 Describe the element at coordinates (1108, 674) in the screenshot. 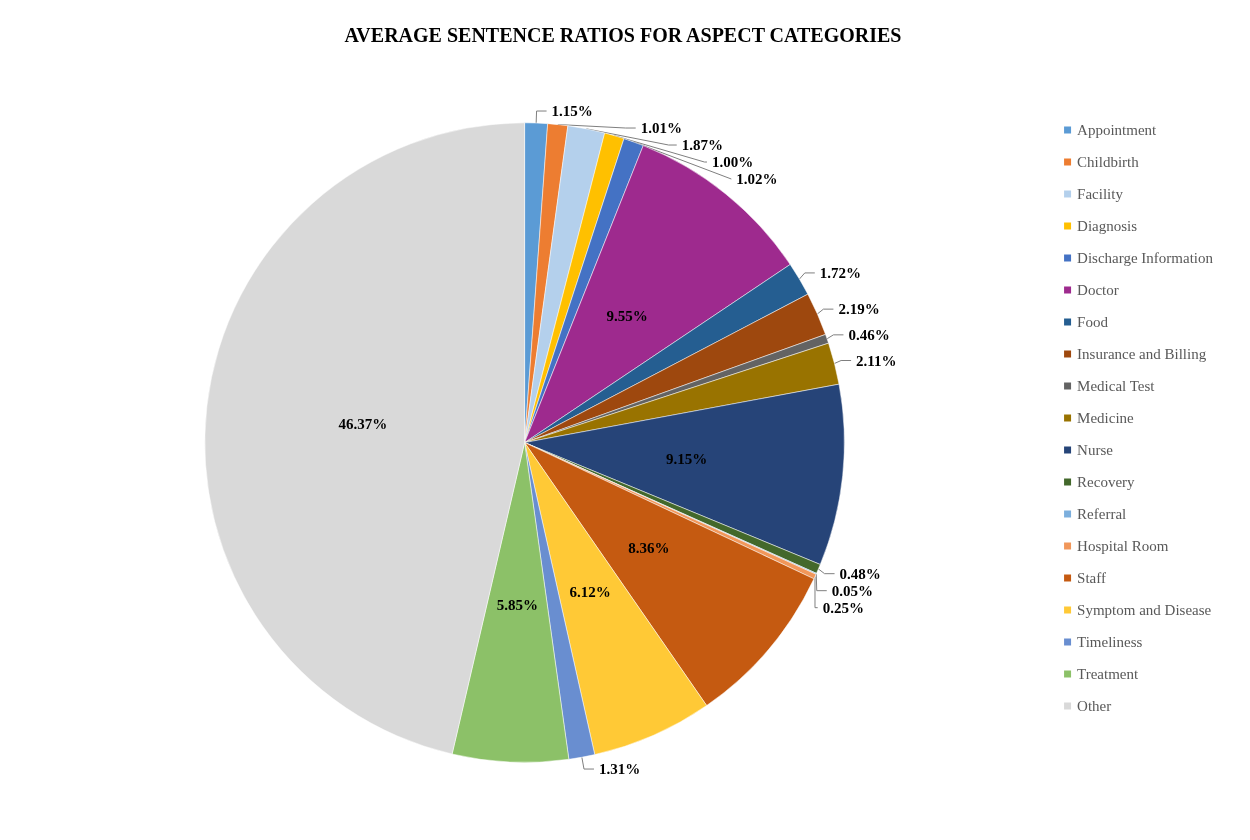

I see `legend-label: Treatment` at that location.